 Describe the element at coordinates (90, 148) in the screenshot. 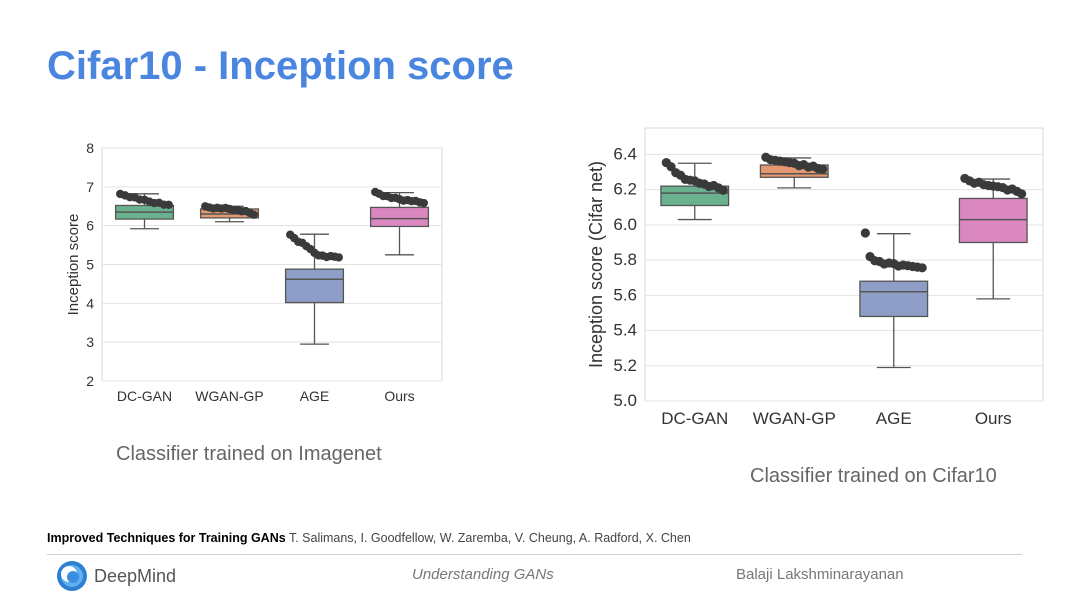

I see `y-tick-label: 8` at that location.